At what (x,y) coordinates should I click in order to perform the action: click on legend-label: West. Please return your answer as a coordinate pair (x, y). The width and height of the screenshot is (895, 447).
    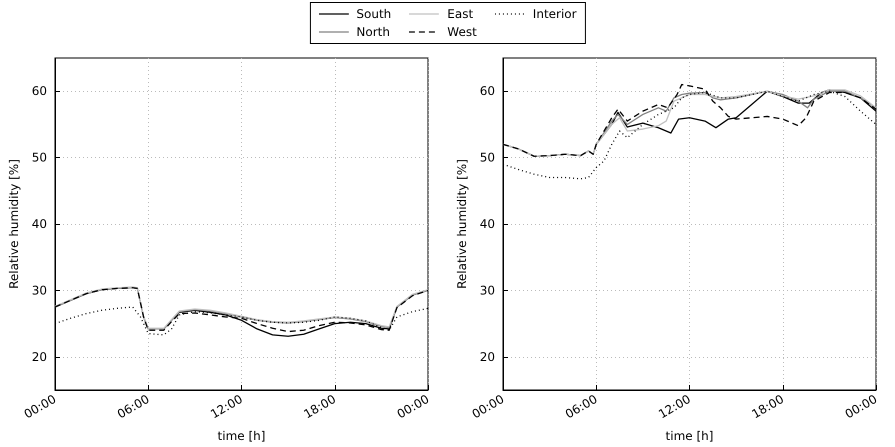
    Looking at the image, I should click on (462, 32).